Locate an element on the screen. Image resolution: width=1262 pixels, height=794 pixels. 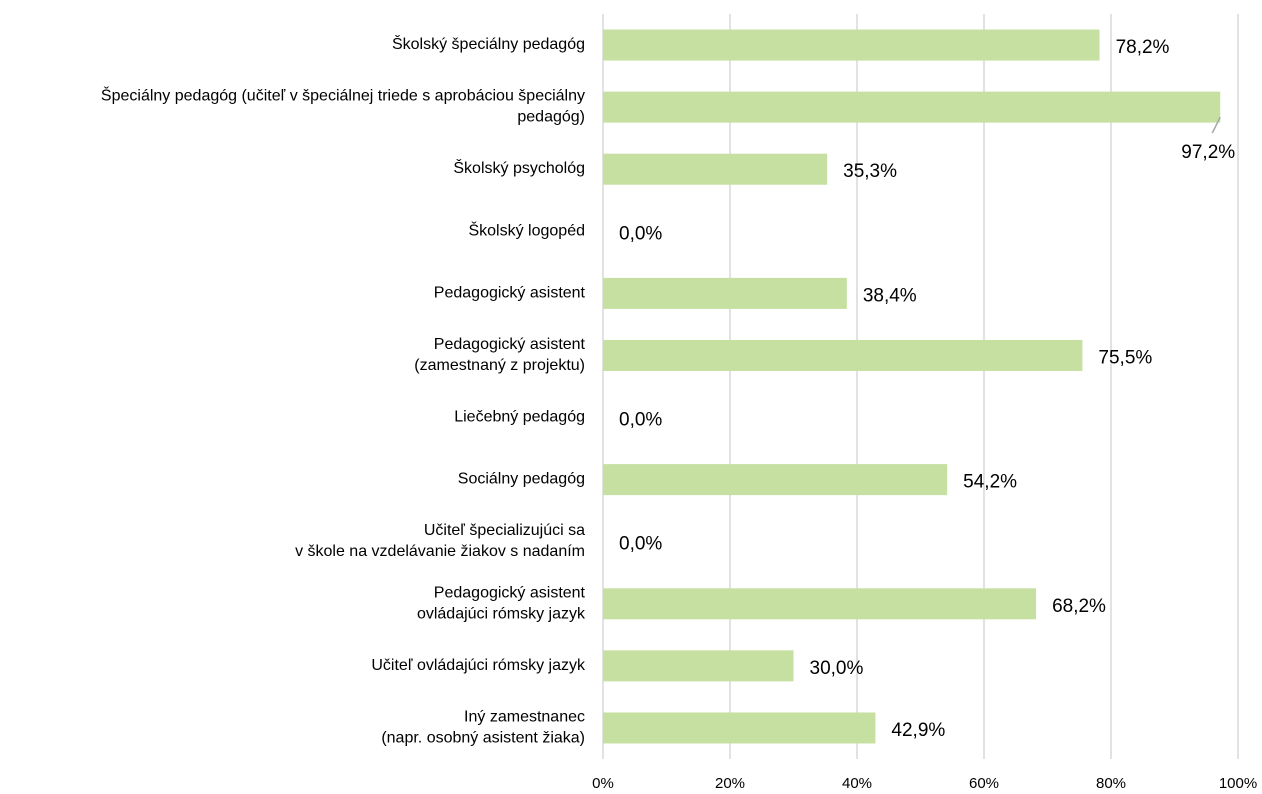
category-line: Sociálny pedagóg is located at coordinates (521, 479).